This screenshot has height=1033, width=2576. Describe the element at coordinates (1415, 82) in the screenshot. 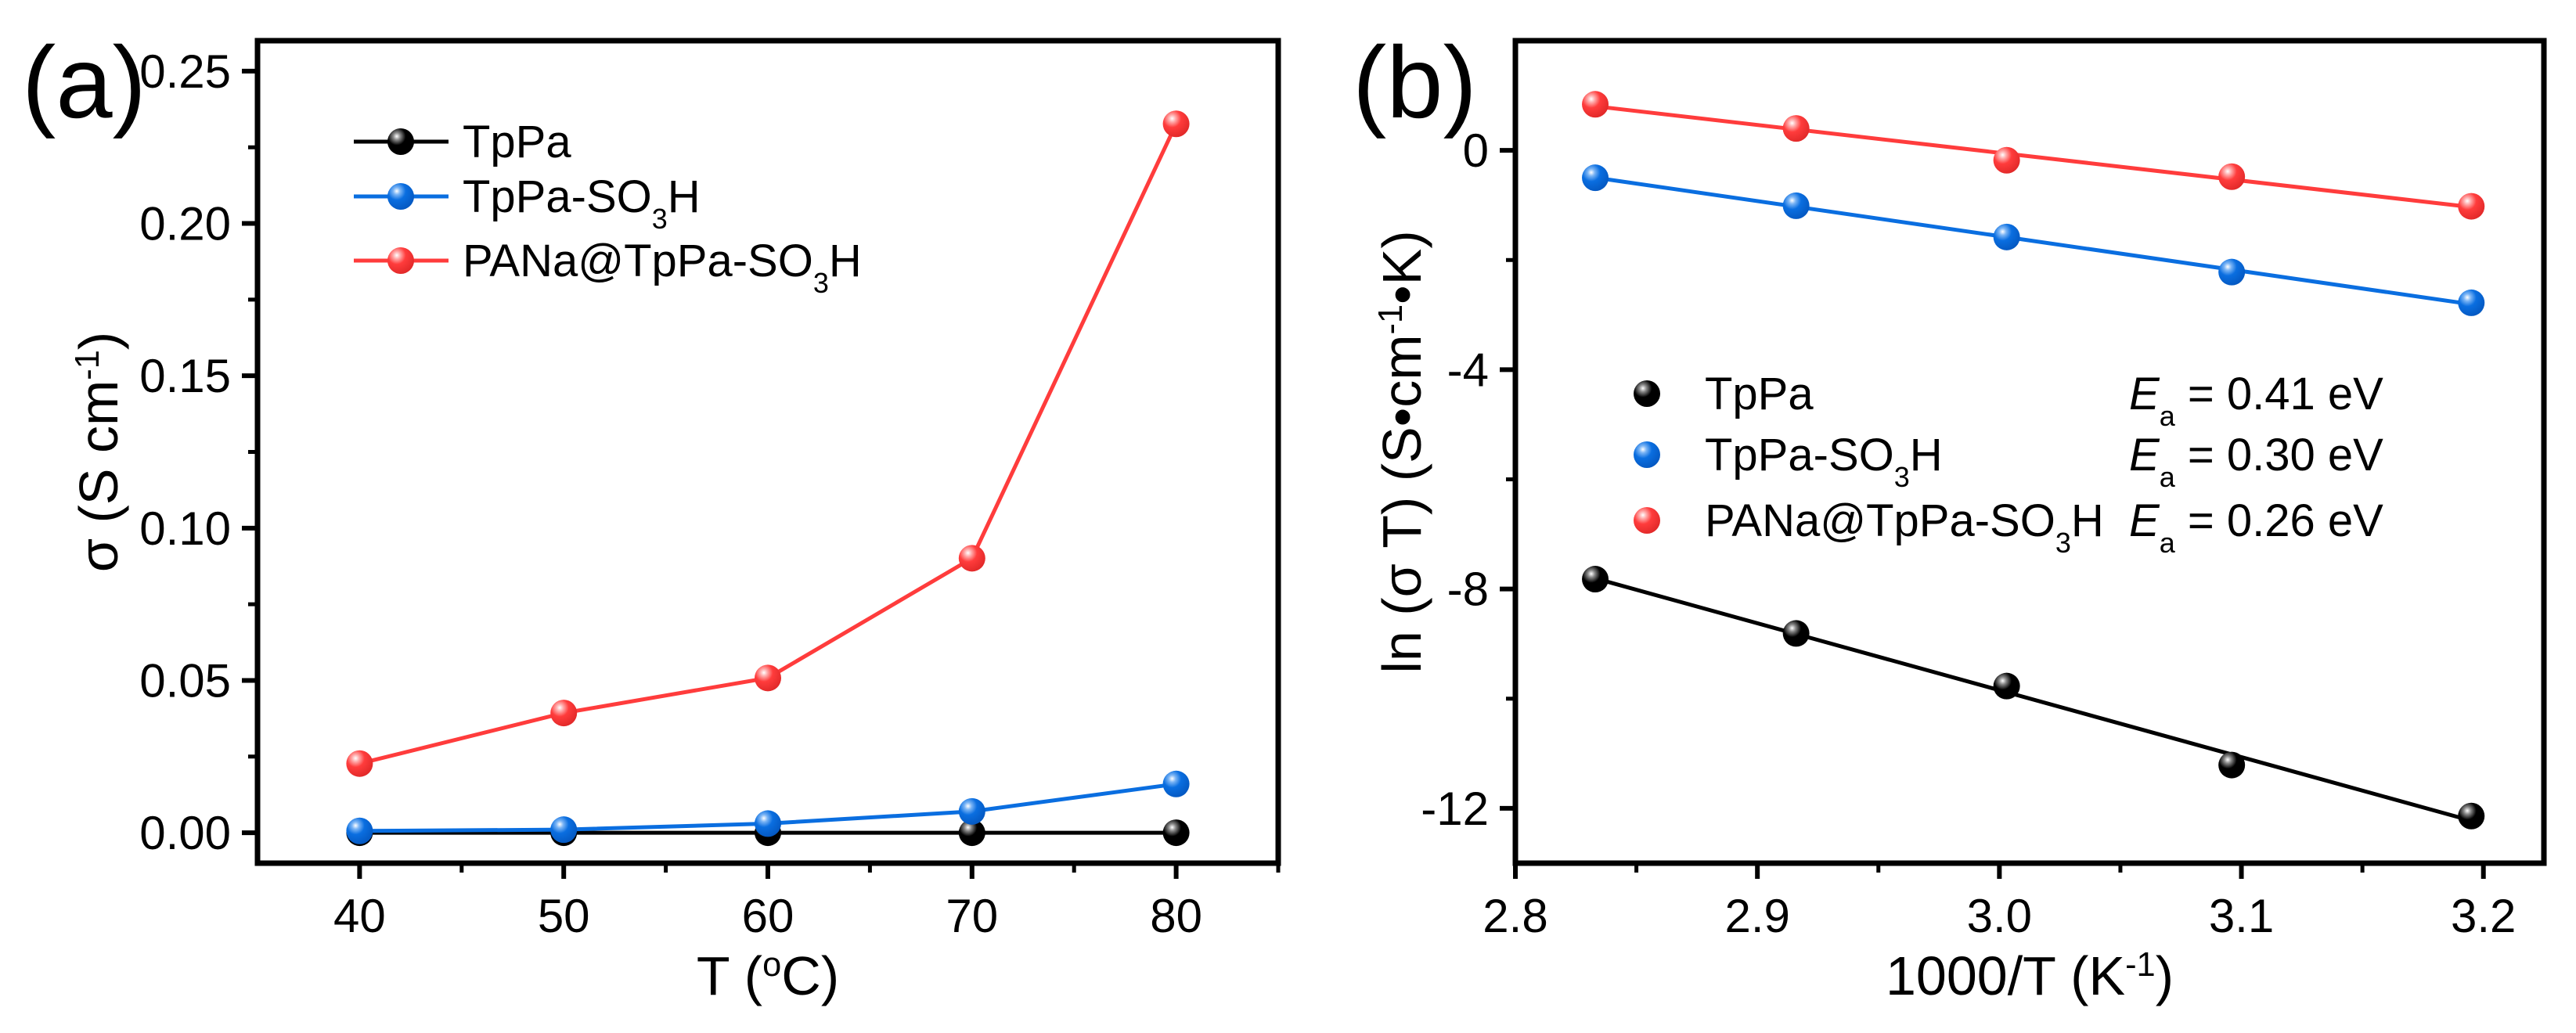

I see `panel-label: (b)` at that location.